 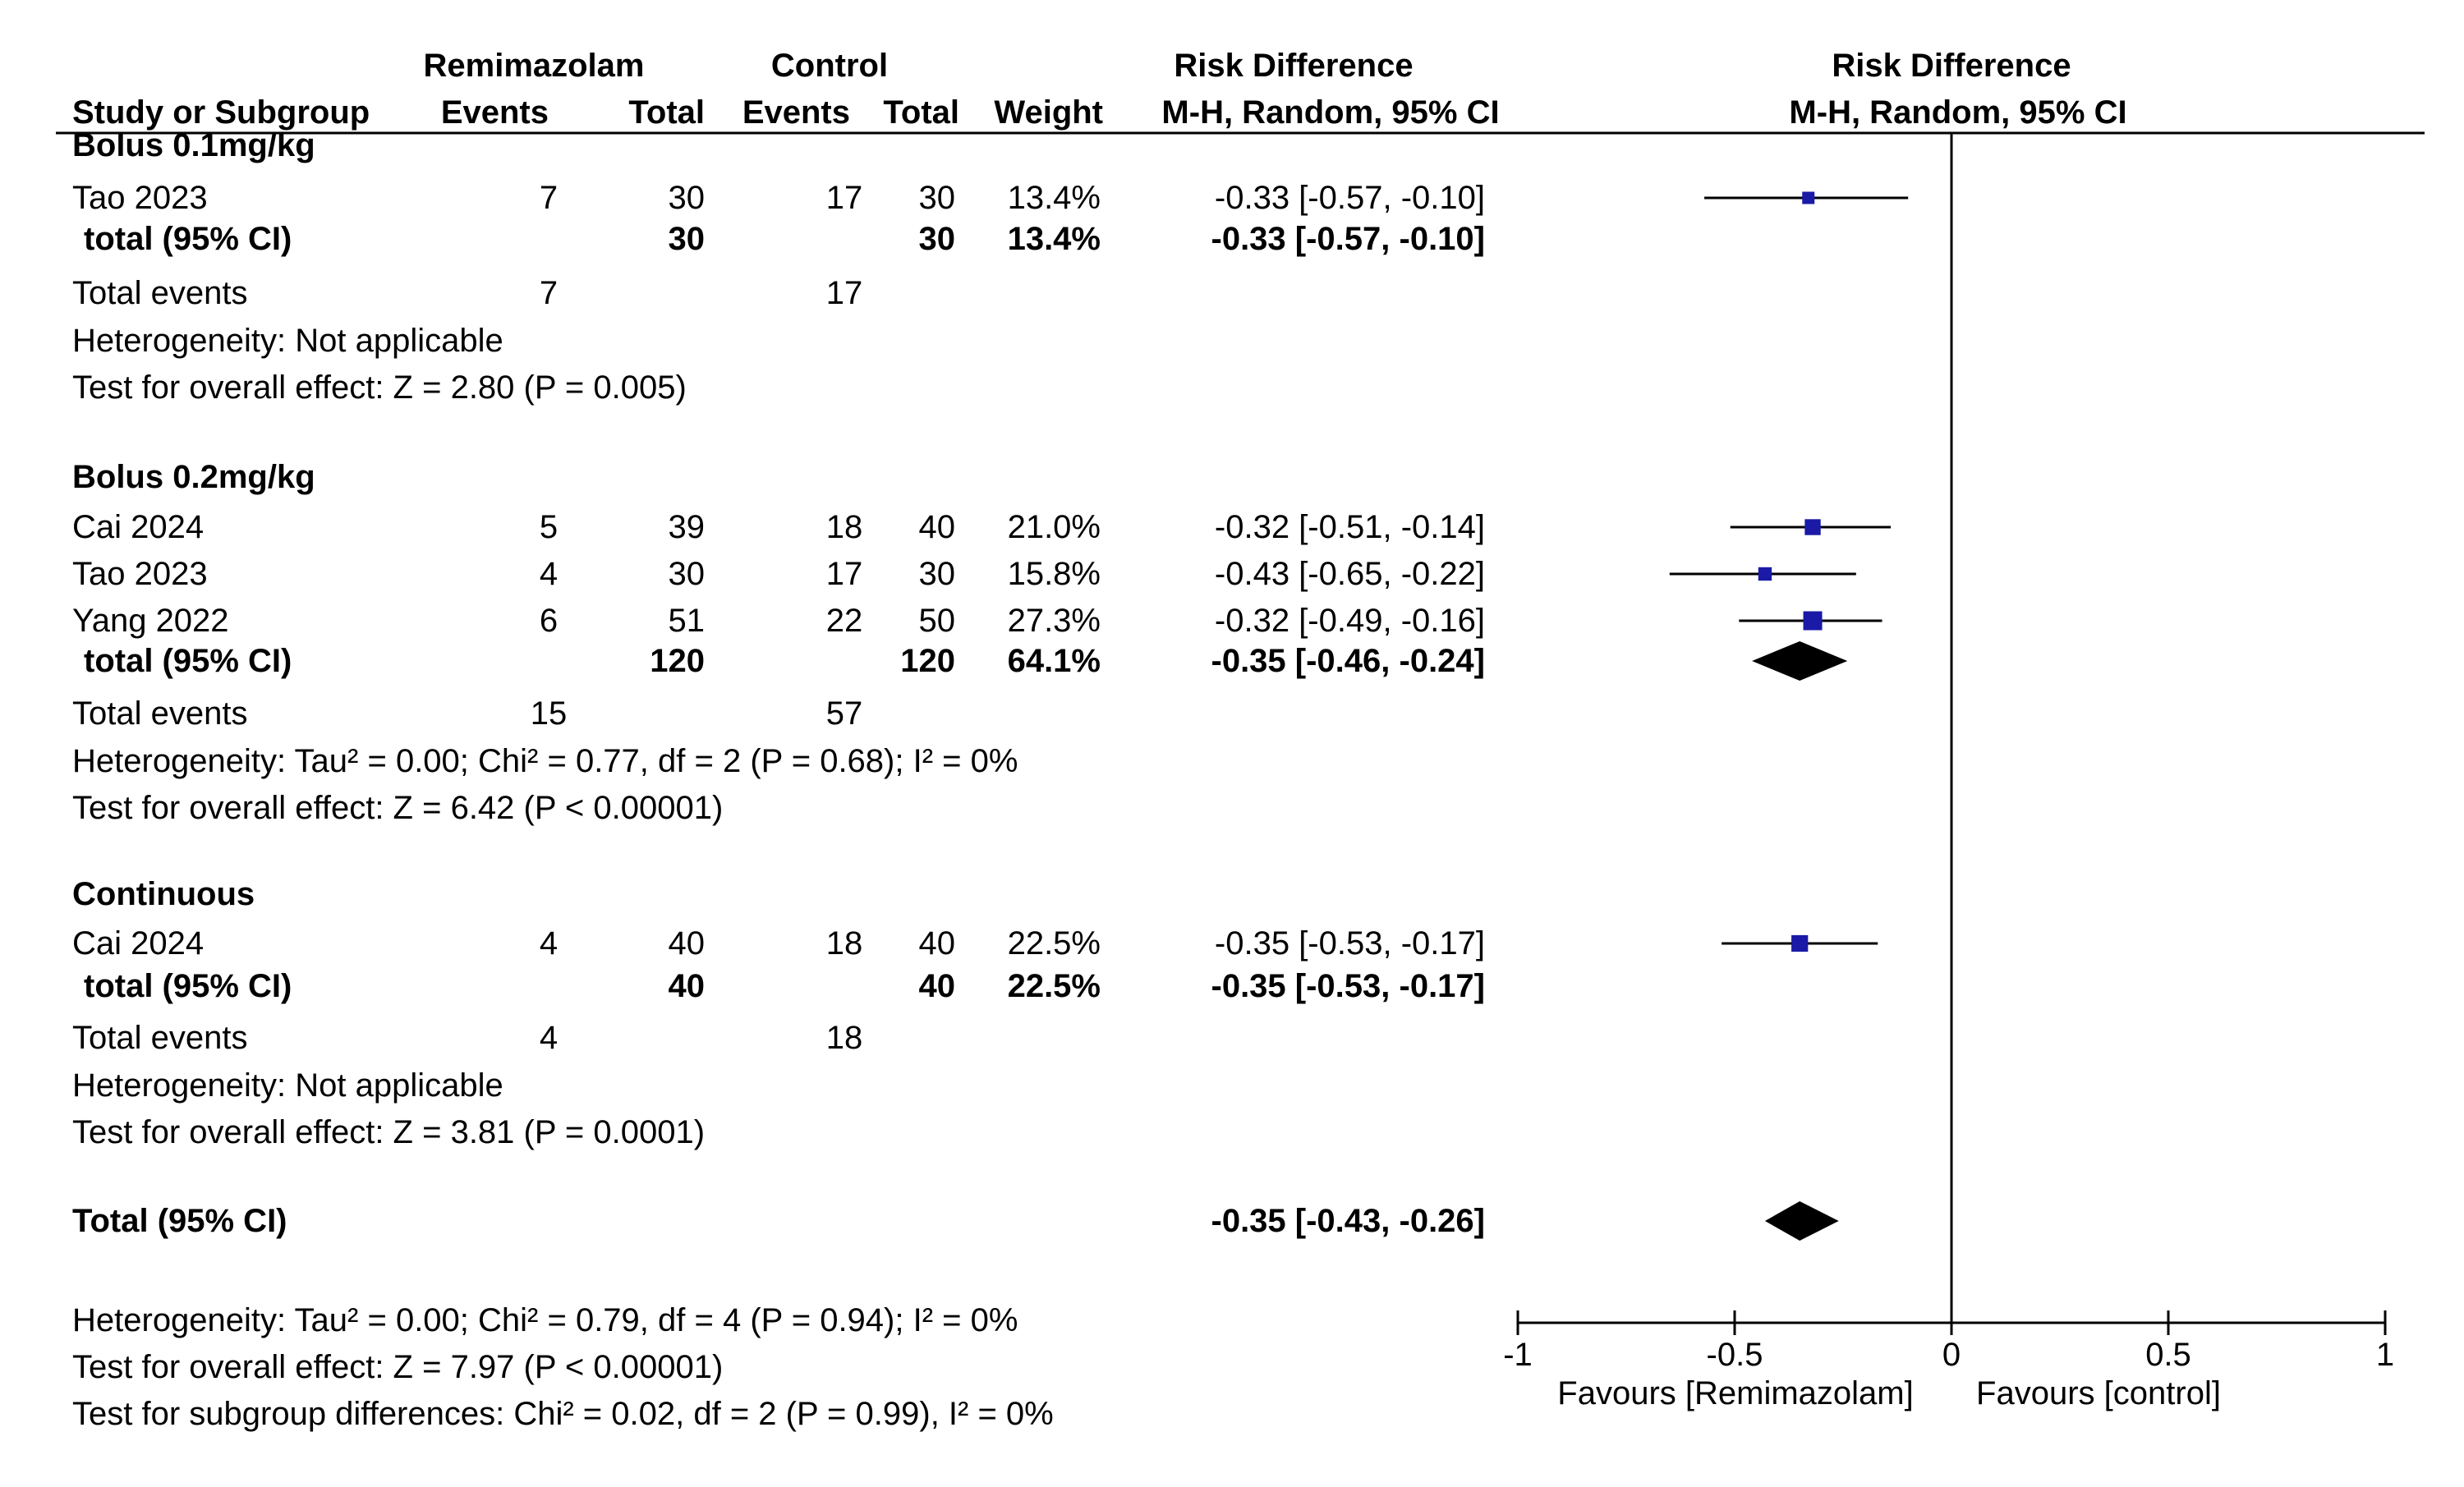 What do you see at coordinates (796, 112) in the screenshot?
I see `events2-header: Events` at bounding box center [796, 112].